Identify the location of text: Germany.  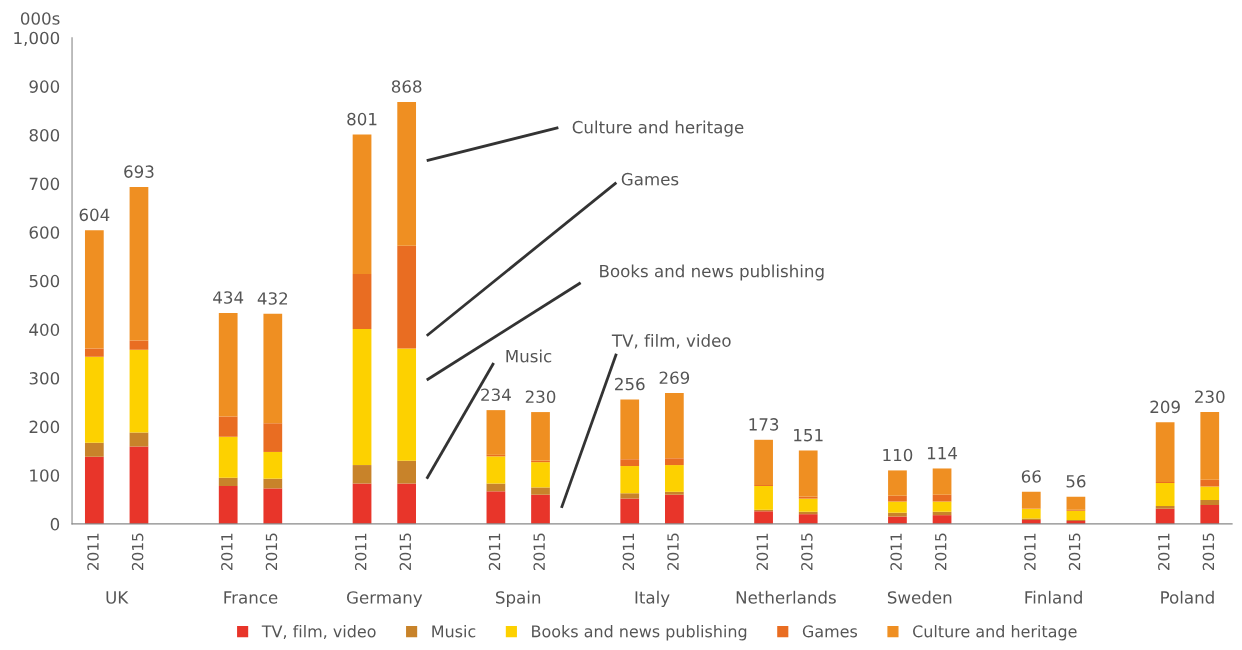
(384, 599).